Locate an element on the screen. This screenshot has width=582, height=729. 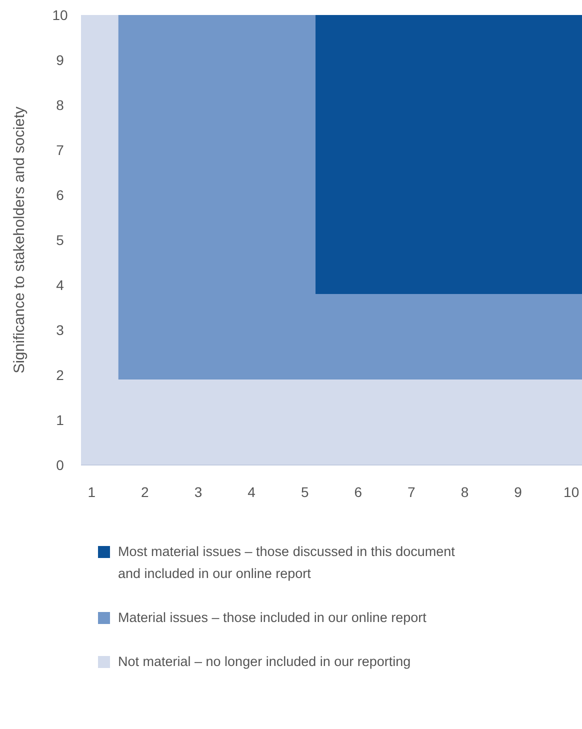
y-tick-label: 3 is located at coordinates (60, 330).